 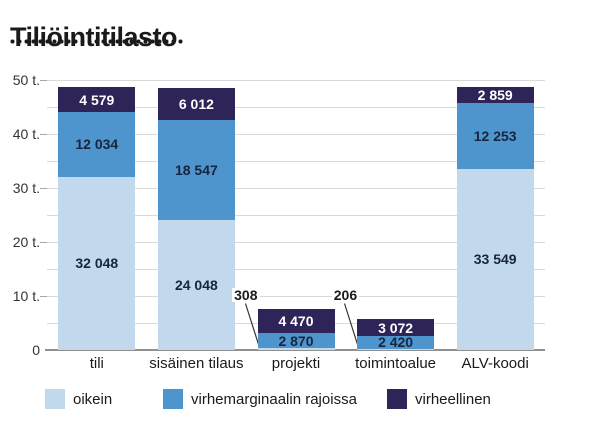 I want to click on bar-value-label: 12 253, so click(x=495, y=135).